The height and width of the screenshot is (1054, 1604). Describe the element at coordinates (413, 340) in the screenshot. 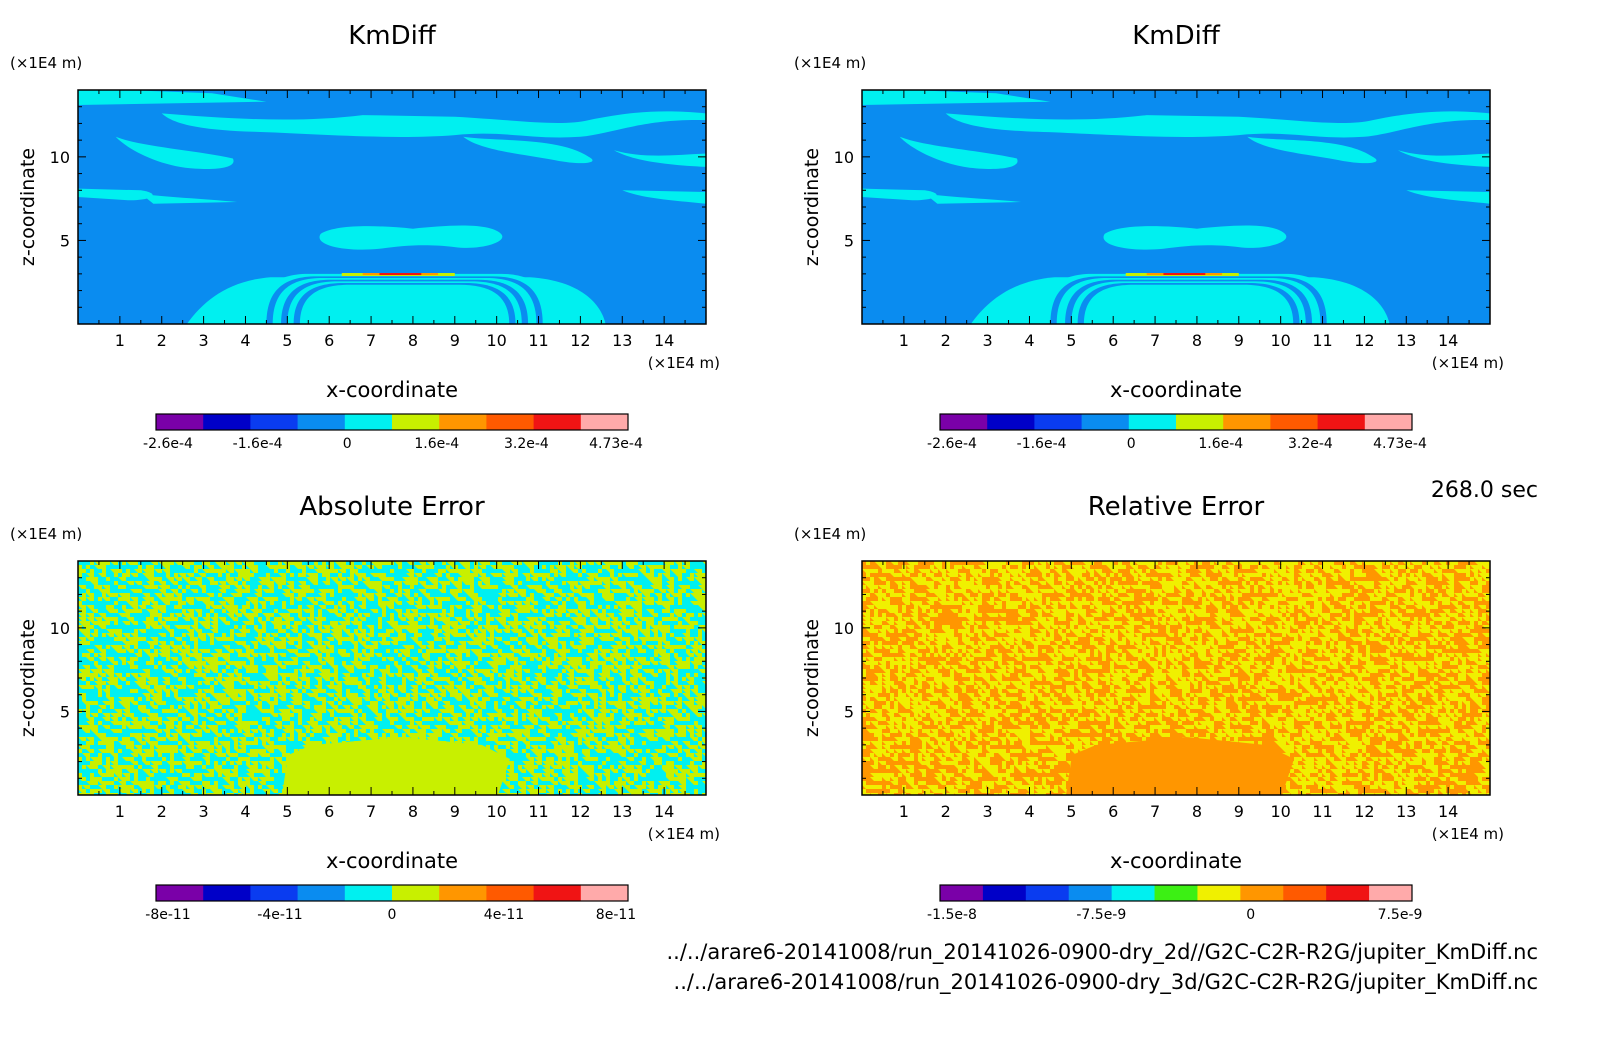

I see `x-tick-label: 8` at that location.